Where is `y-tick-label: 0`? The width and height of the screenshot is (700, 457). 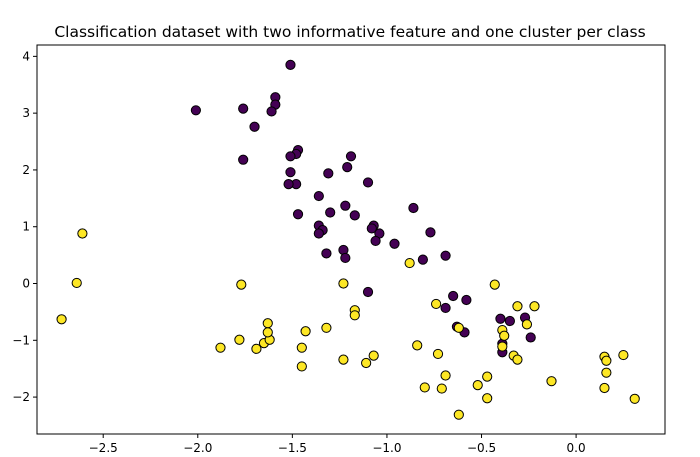
y-tick-label: 0 is located at coordinates (26, 284).